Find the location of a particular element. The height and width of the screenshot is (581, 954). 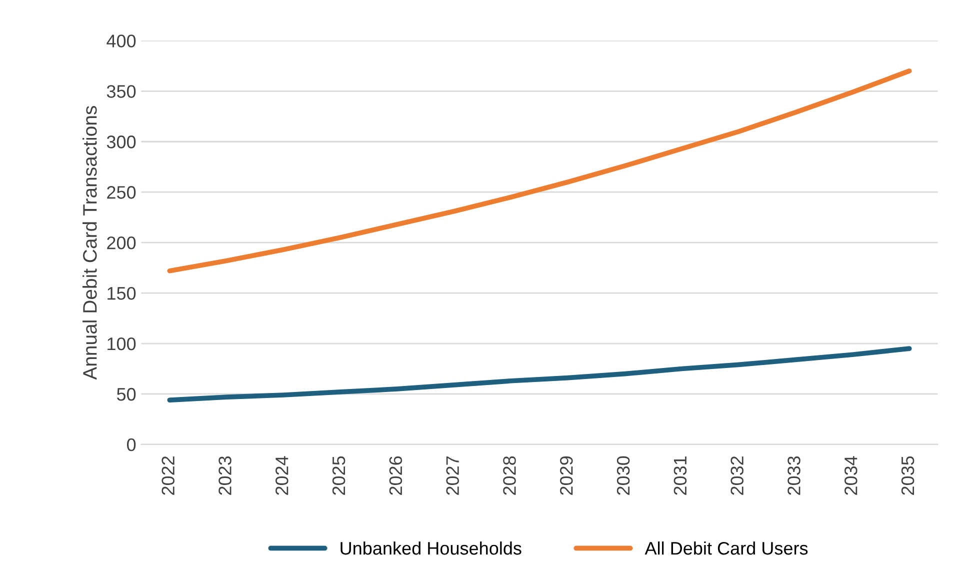

x-tick-label: 2030 is located at coordinates (623, 475).